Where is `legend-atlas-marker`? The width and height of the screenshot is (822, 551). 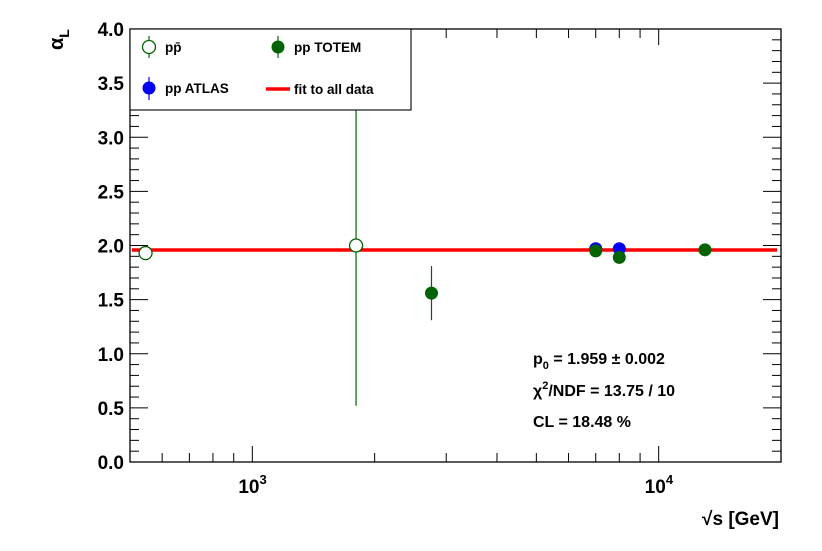
legend-atlas-marker is located at coordinates (149, 88).